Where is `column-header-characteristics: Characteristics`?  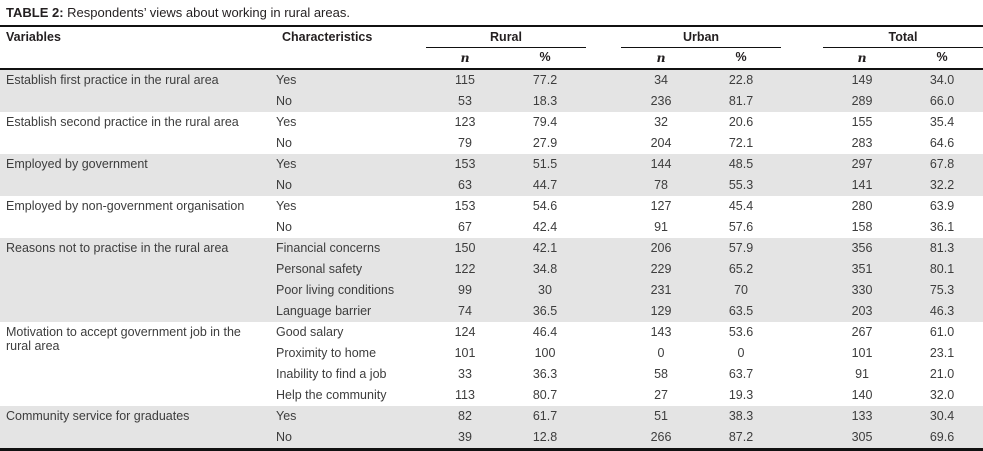 column-header-characteristics: Characteristics is located at coordinates (351, 47).